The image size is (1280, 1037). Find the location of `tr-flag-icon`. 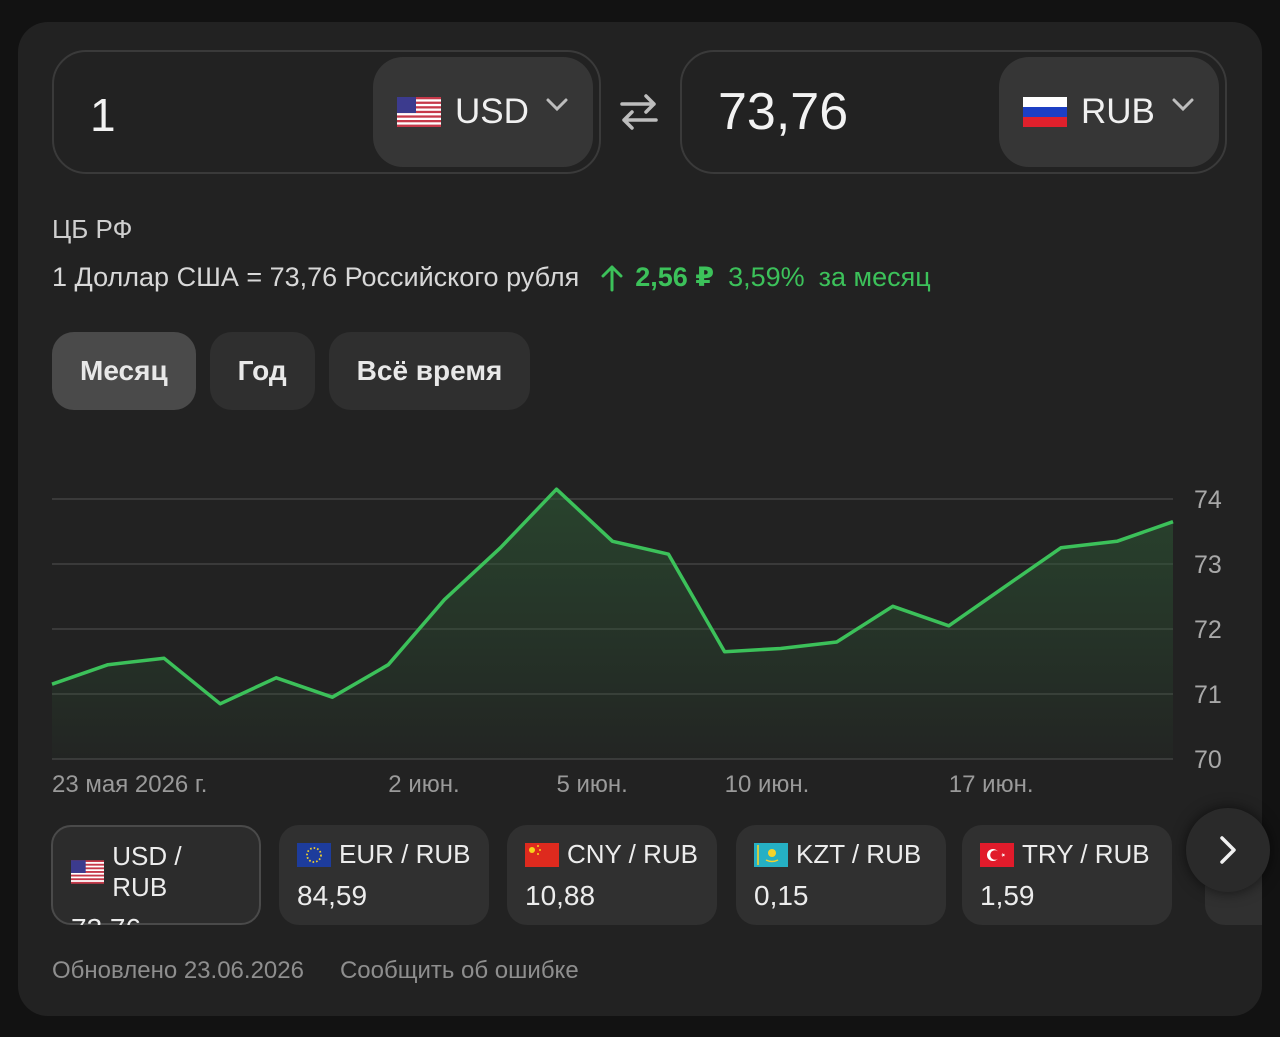

tr-flag-icon is located at coordinates (997, 854).